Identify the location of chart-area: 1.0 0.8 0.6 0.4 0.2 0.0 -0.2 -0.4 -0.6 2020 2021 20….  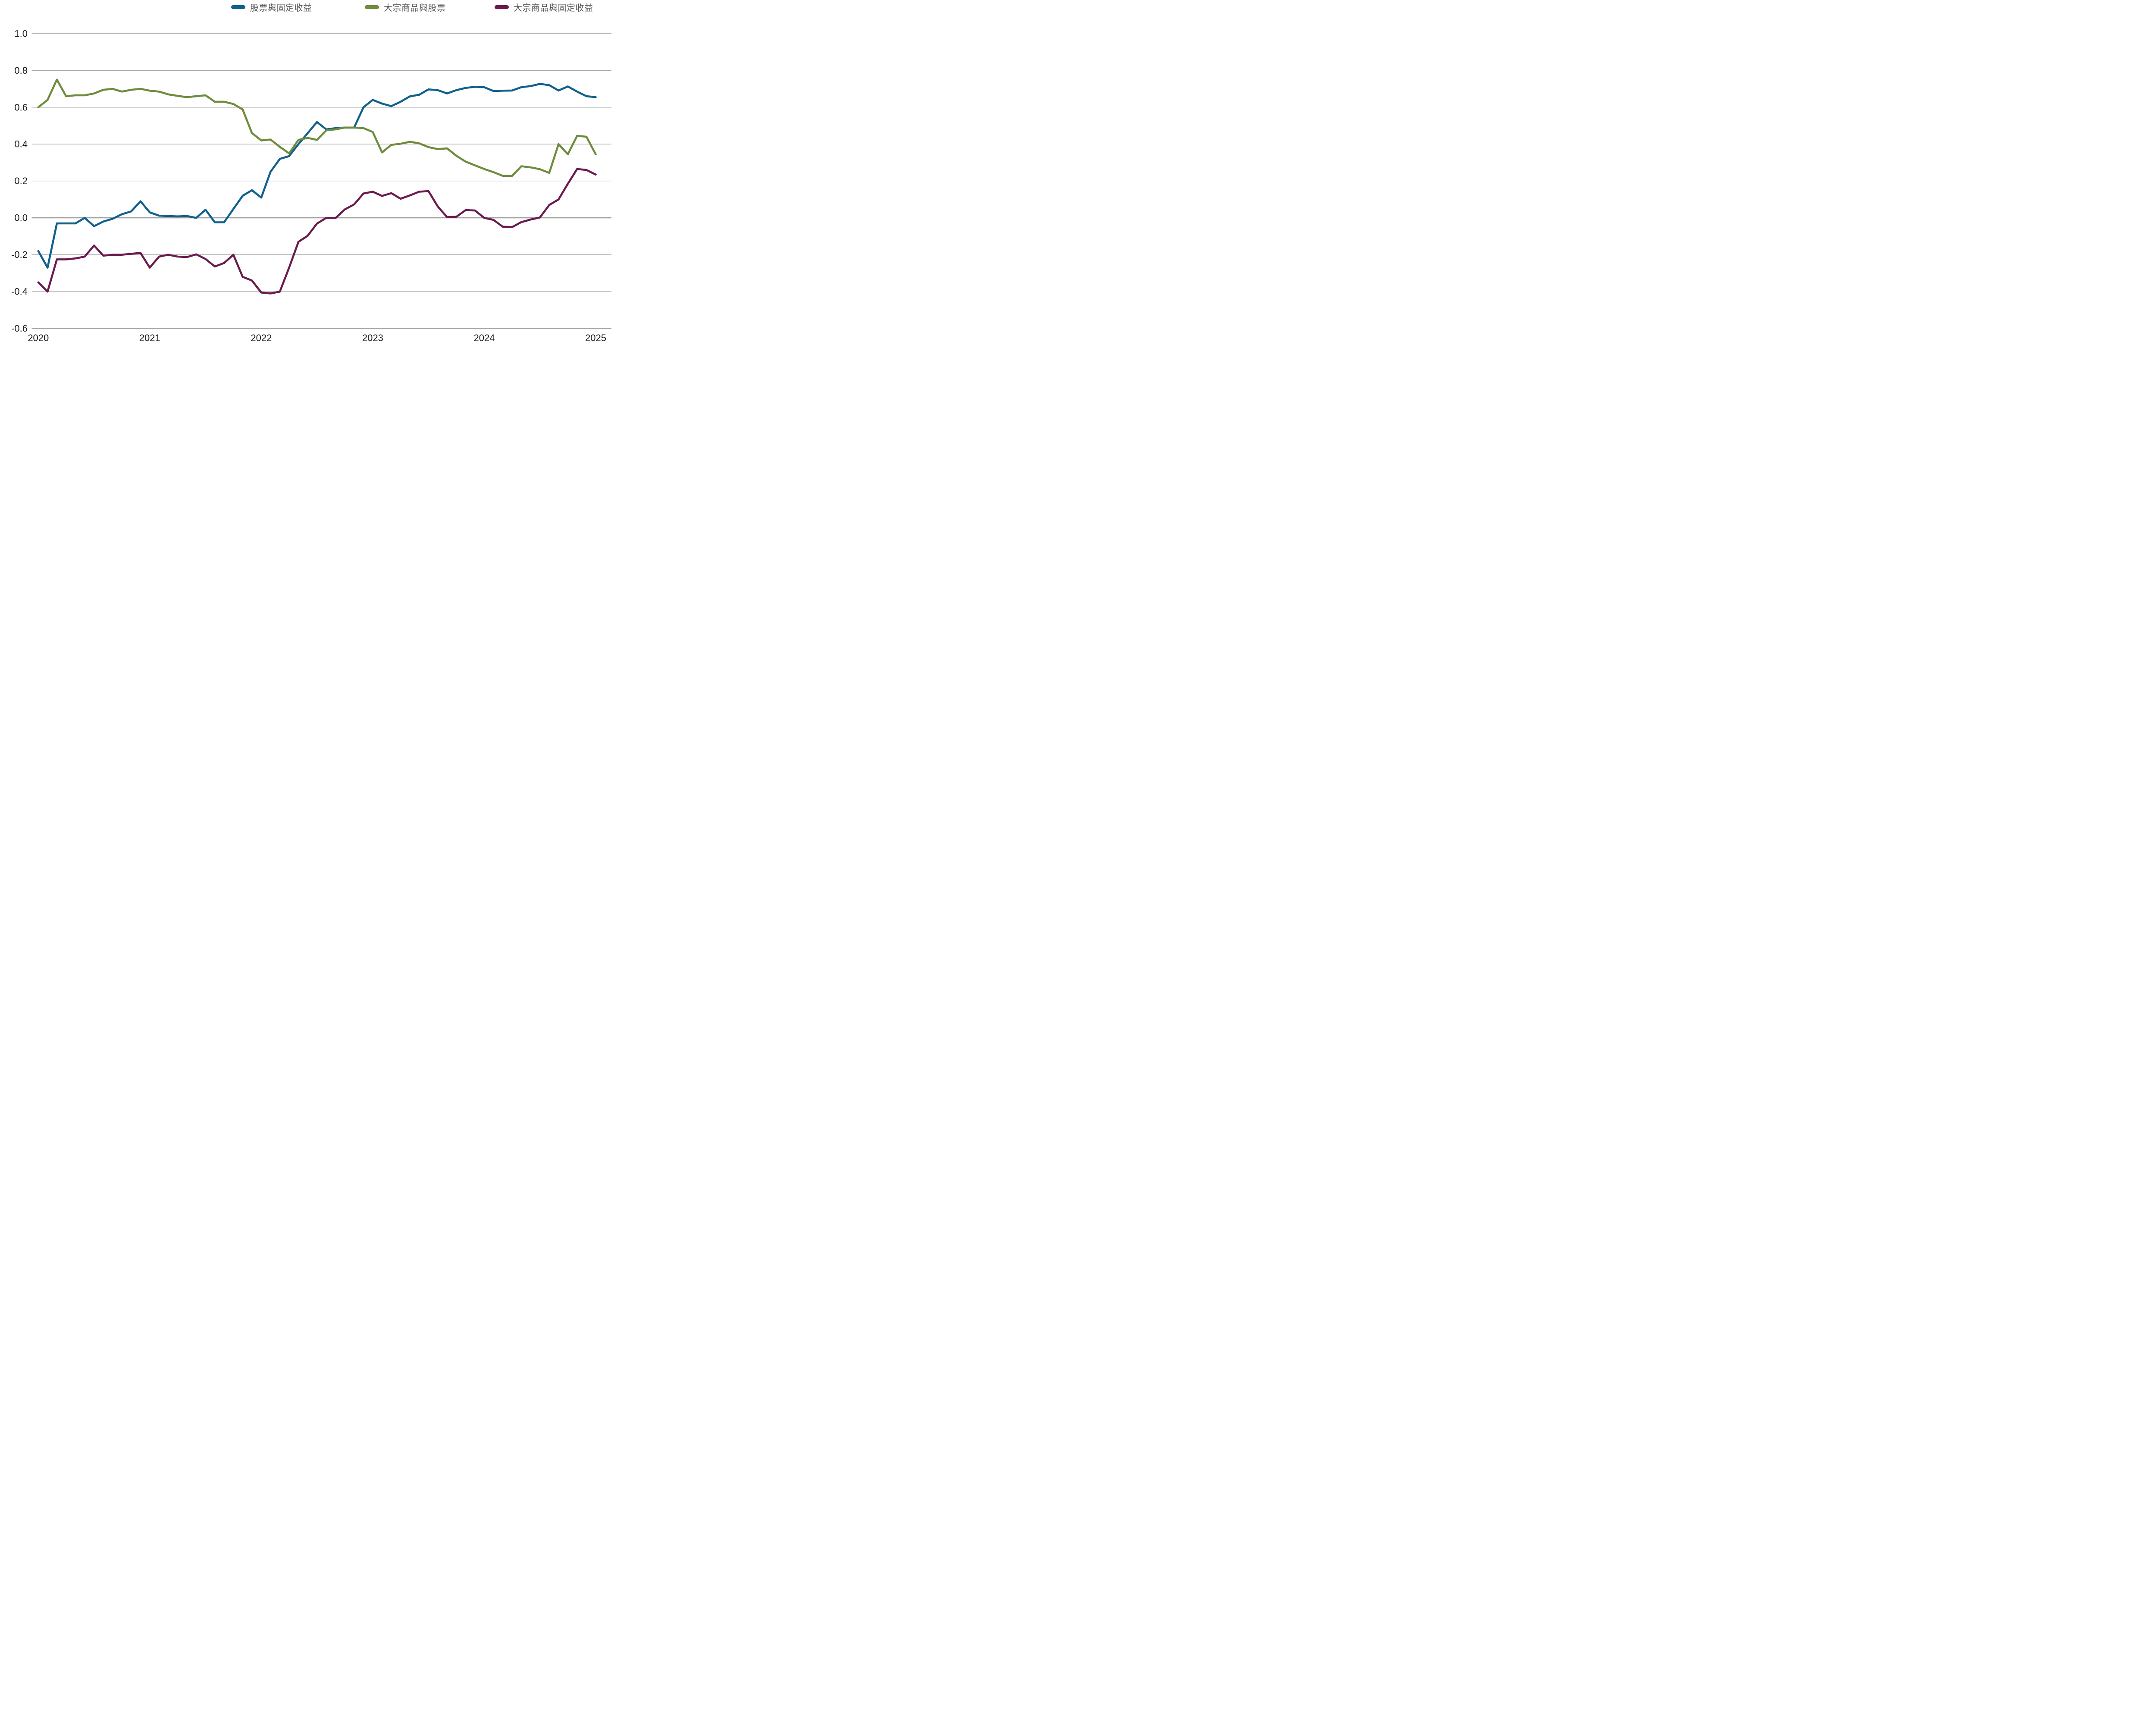
(306, 172).